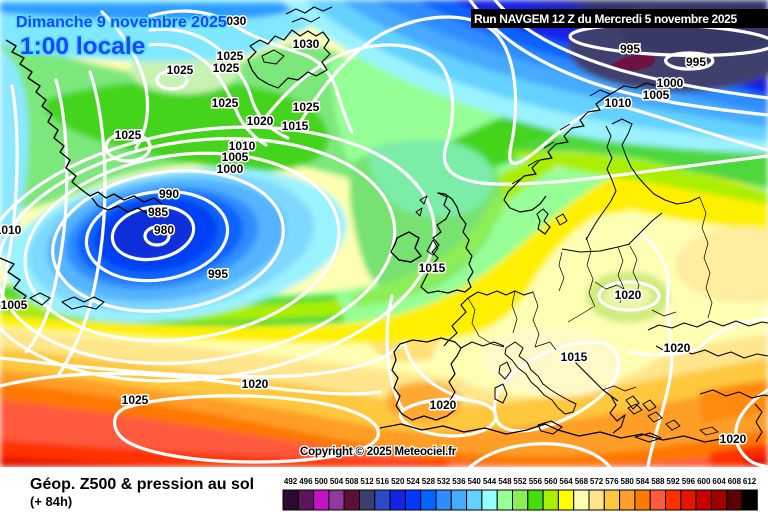  I want to click on svg-text: 516, so click(383, 481).